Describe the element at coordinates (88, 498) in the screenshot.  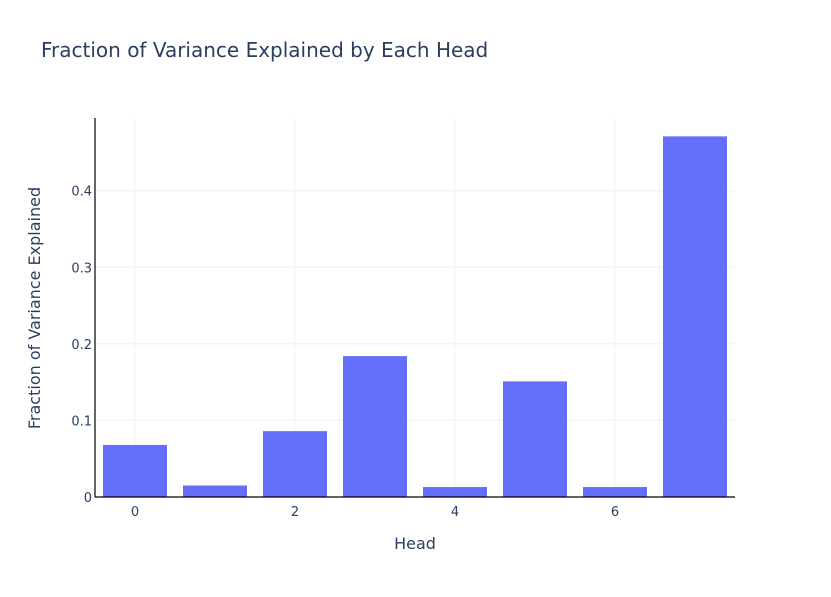
I see `y-tick-label: 0` at that location.